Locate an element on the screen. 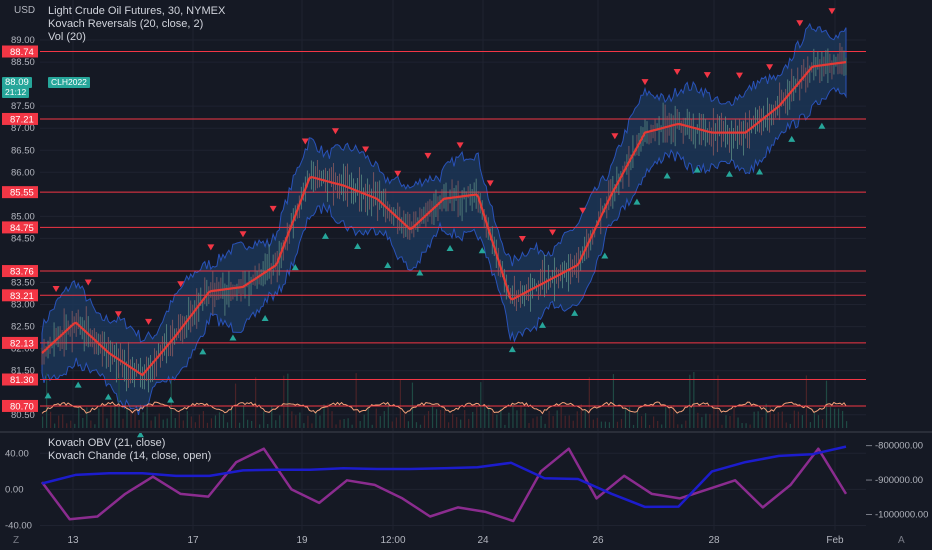 This screenshot has height=550, width=932. level-price-tag is located at coordinates (20, 192).